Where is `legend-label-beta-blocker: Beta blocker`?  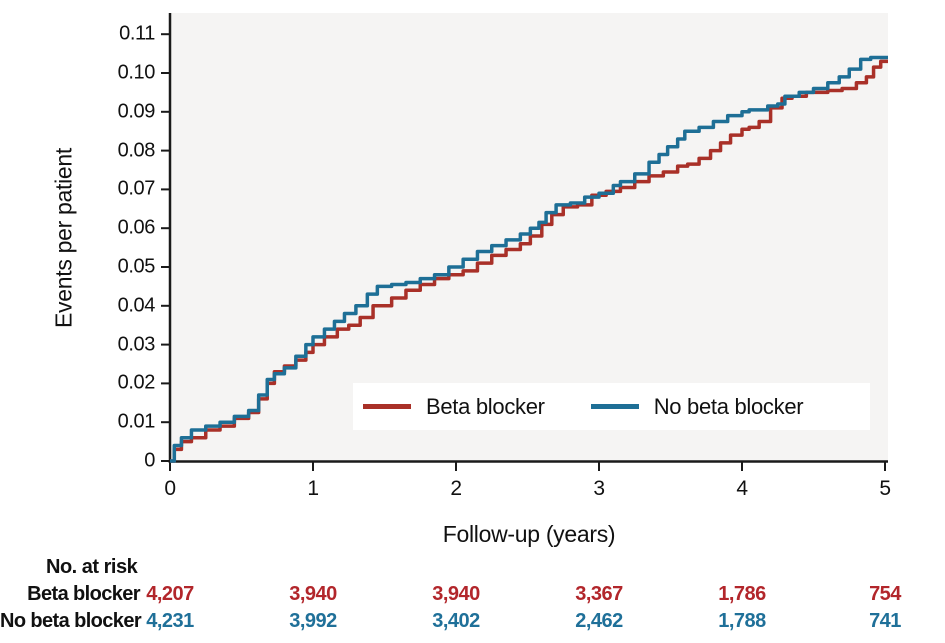
legend-label-beta-blocker: Beta blocker is located at coordinates (485, 406).